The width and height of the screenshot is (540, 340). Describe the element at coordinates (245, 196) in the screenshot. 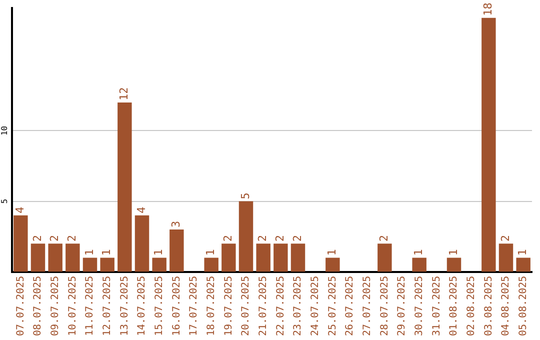

I see `data-label: 5` at that location.